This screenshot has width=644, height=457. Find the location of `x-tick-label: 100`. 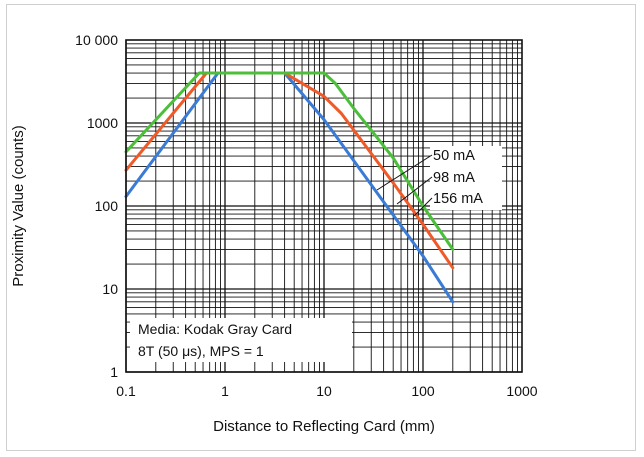

x-tick-label: 100 is located at coordinates (423, 391).